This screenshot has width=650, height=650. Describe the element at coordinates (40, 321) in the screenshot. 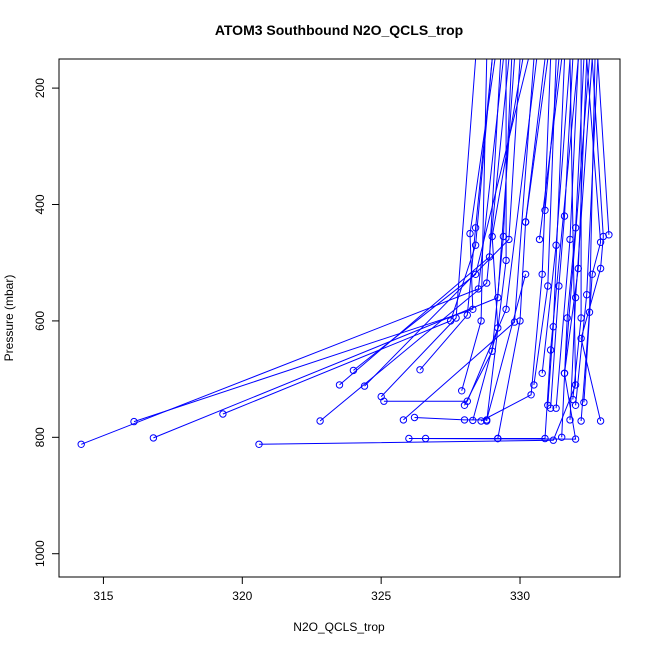

I see `y-tick-label: 600` at that location.